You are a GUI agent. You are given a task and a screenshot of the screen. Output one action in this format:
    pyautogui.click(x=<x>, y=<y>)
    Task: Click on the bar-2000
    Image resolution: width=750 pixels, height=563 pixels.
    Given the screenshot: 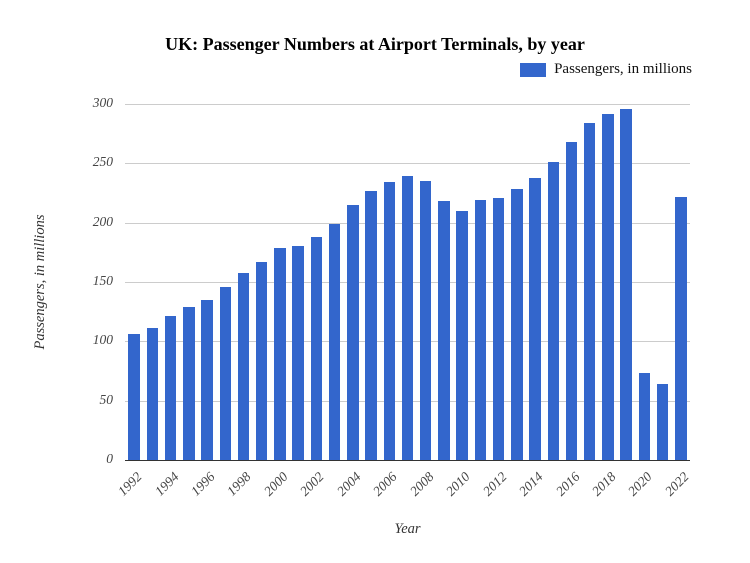 What is the action you would take?
    pyautogui.click(x=280, y=353)
    